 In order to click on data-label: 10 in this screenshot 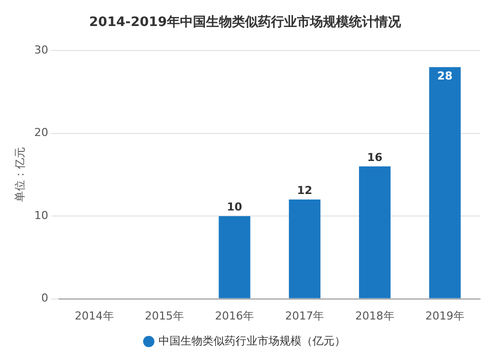, I will do `click(234, 207)`.